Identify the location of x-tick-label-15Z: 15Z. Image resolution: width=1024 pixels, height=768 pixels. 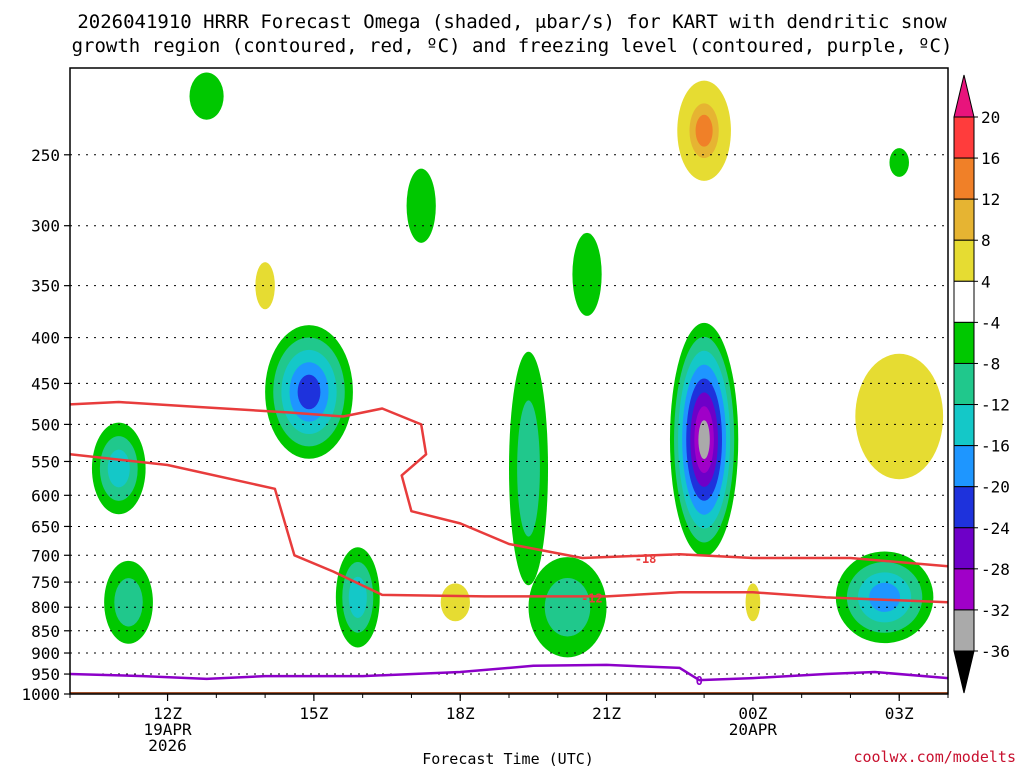
(313, 713).